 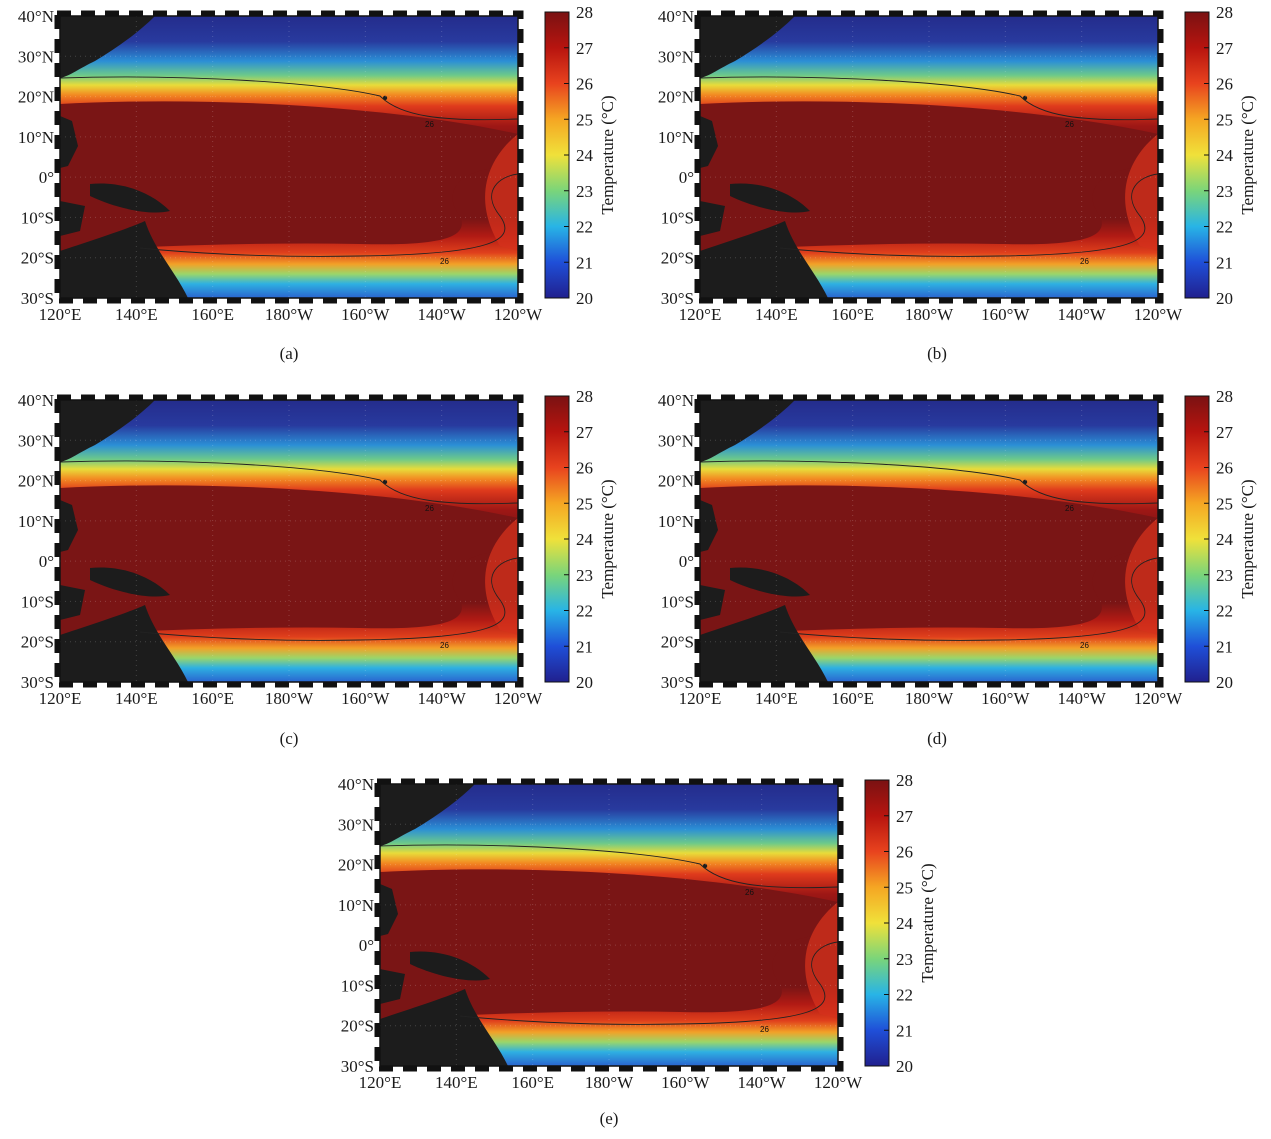 I want to click on ocean-field: 26 26, so click(x=609, y=925).